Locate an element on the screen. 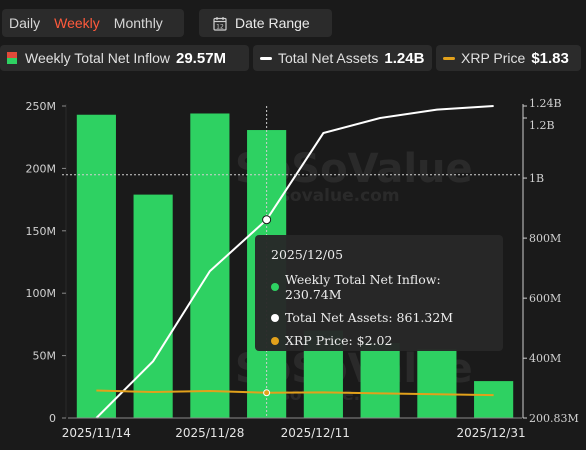 The height and width of the screenshot is (450, 586). legend-assets-value: 1.24B is located at coordinates (404, 58).